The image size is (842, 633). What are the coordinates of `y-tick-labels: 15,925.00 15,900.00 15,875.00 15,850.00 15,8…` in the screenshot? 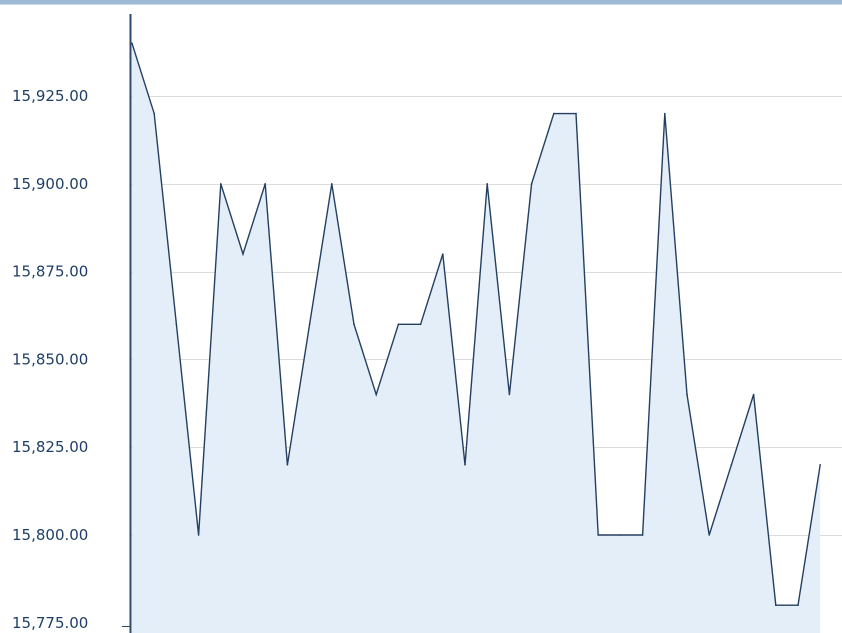 It's located at (50, 359).